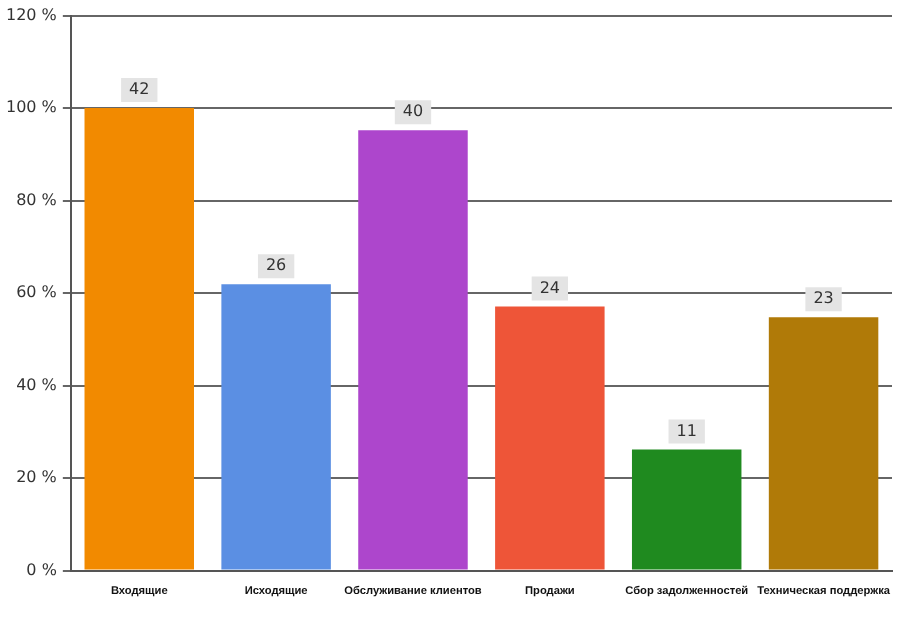 The height and width of the screenshot is (644, 900). Describe the element at coordinates (550, 287) in the screenshot. I see `annotation: 24` at that location.